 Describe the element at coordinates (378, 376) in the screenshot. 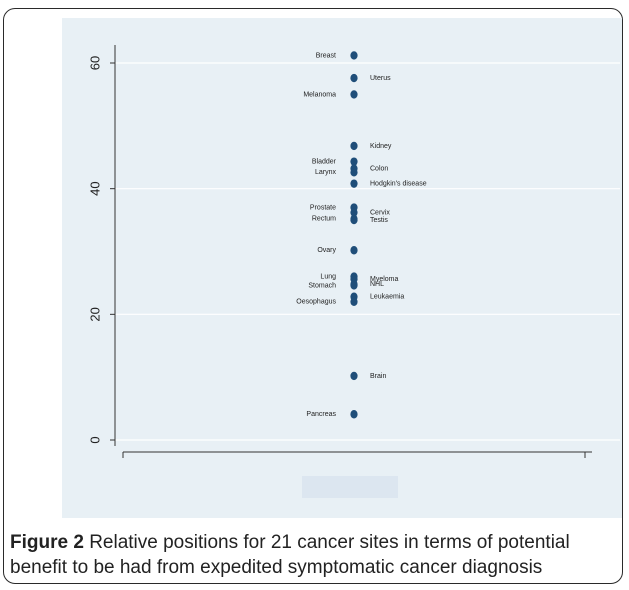

I see `point-label-brain: Brain` at that location.